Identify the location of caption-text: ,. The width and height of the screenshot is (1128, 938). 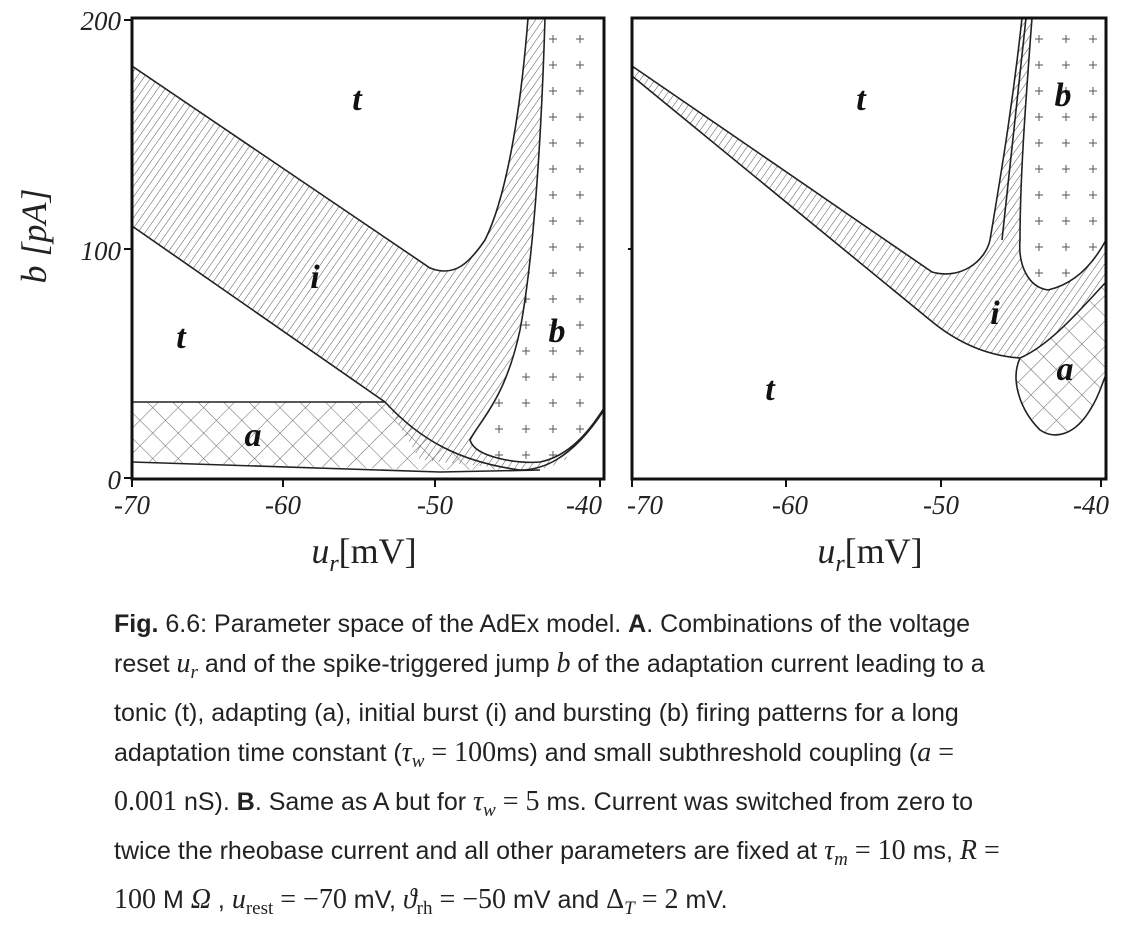
(221, 900).